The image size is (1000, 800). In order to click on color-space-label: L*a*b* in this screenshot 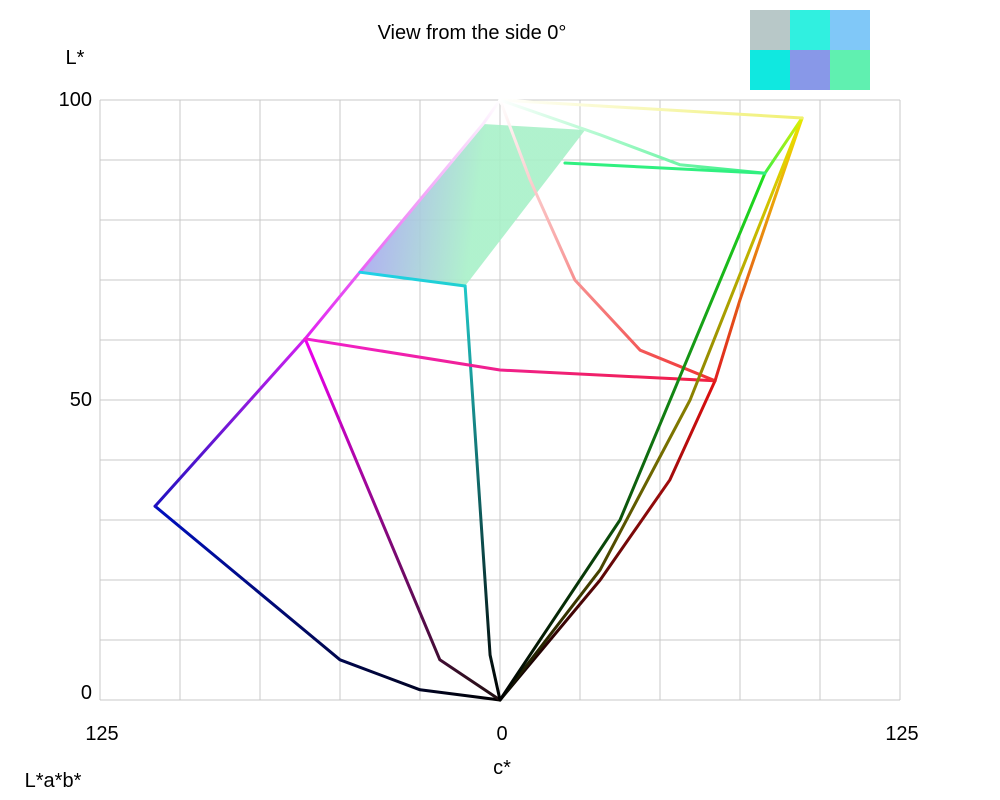, I will do `click(53, 781)`.